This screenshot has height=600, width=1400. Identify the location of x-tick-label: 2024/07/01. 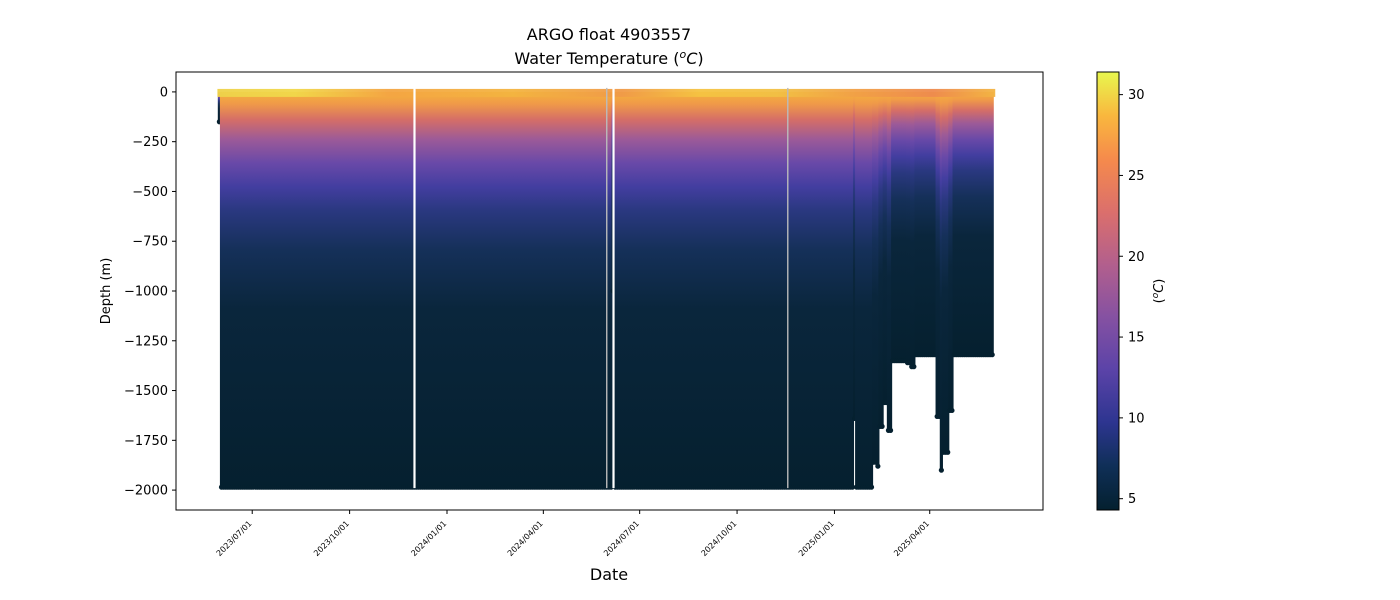
(621, 538).